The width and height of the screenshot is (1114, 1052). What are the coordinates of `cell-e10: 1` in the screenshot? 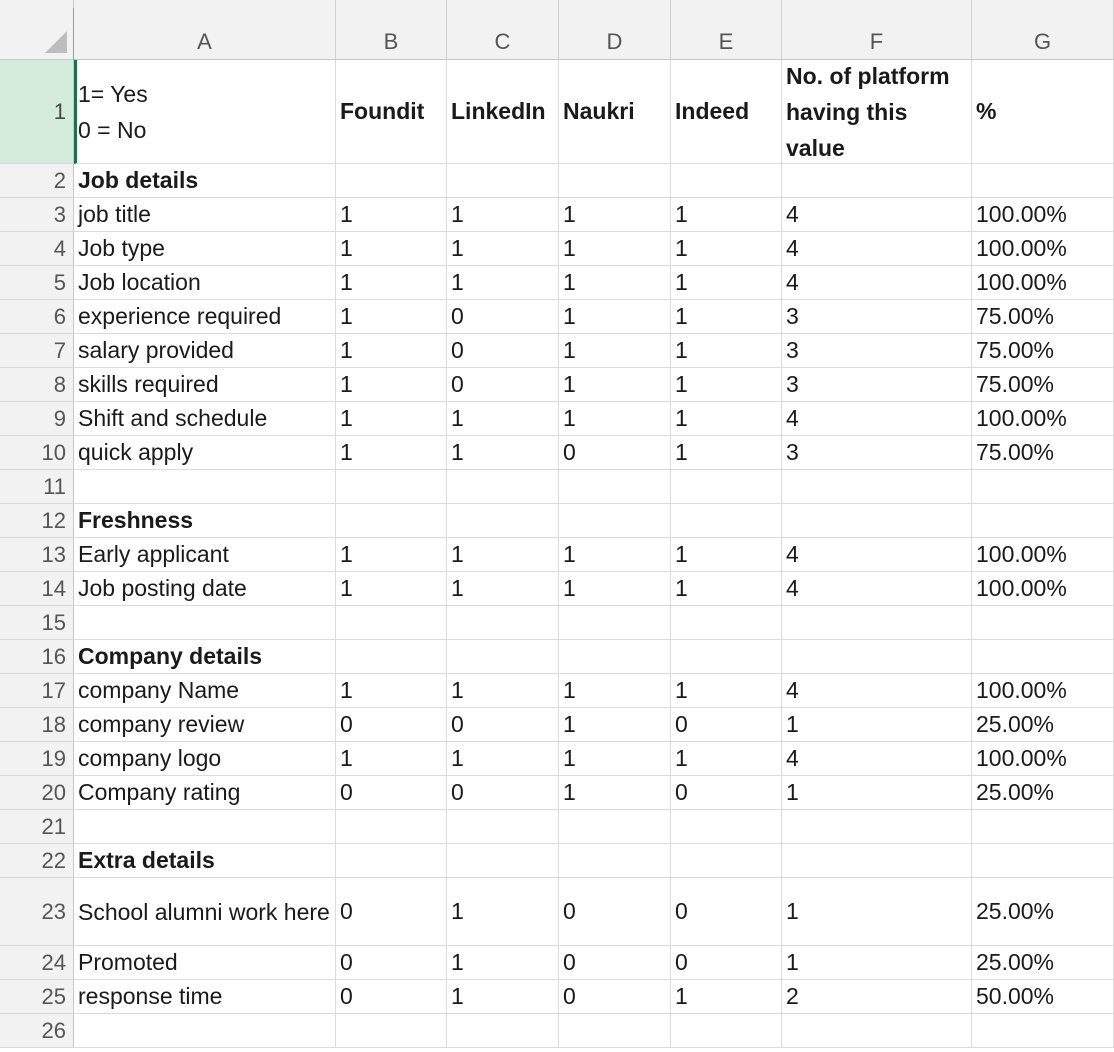 It's located at (726, 453).